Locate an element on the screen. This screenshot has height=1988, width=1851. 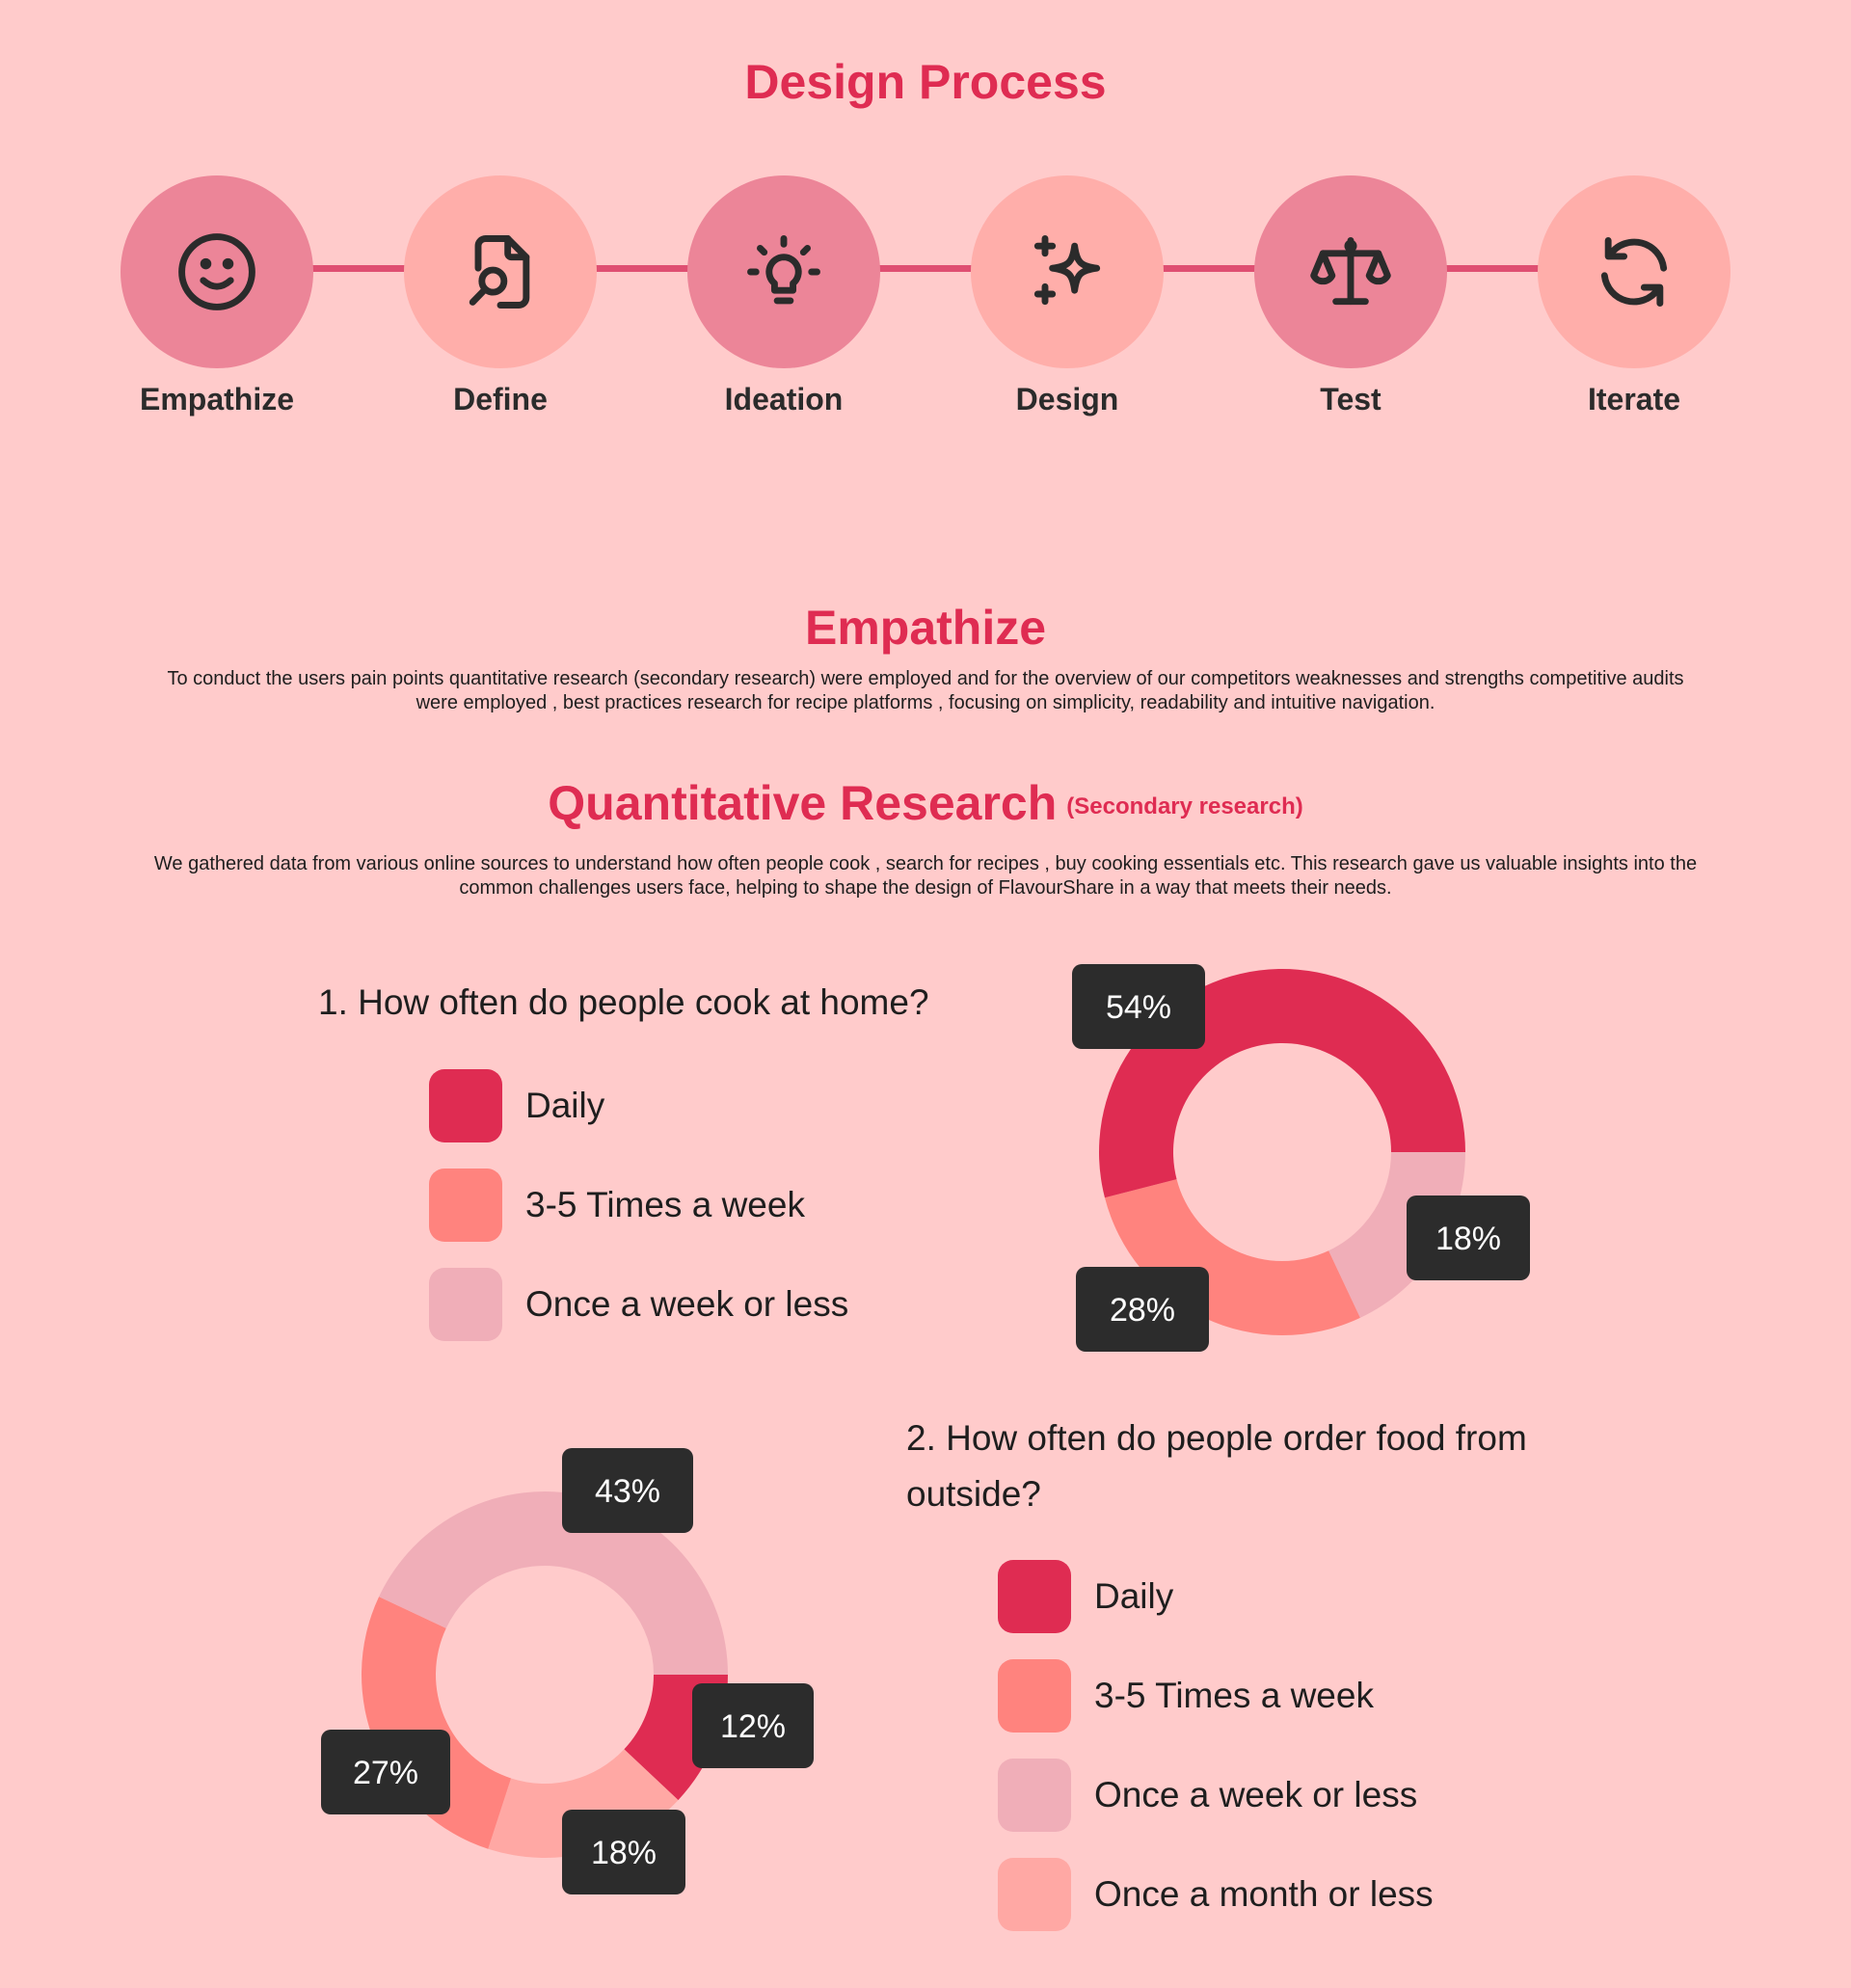
chart2-segment-daily is located at coordinates (676, 1738).